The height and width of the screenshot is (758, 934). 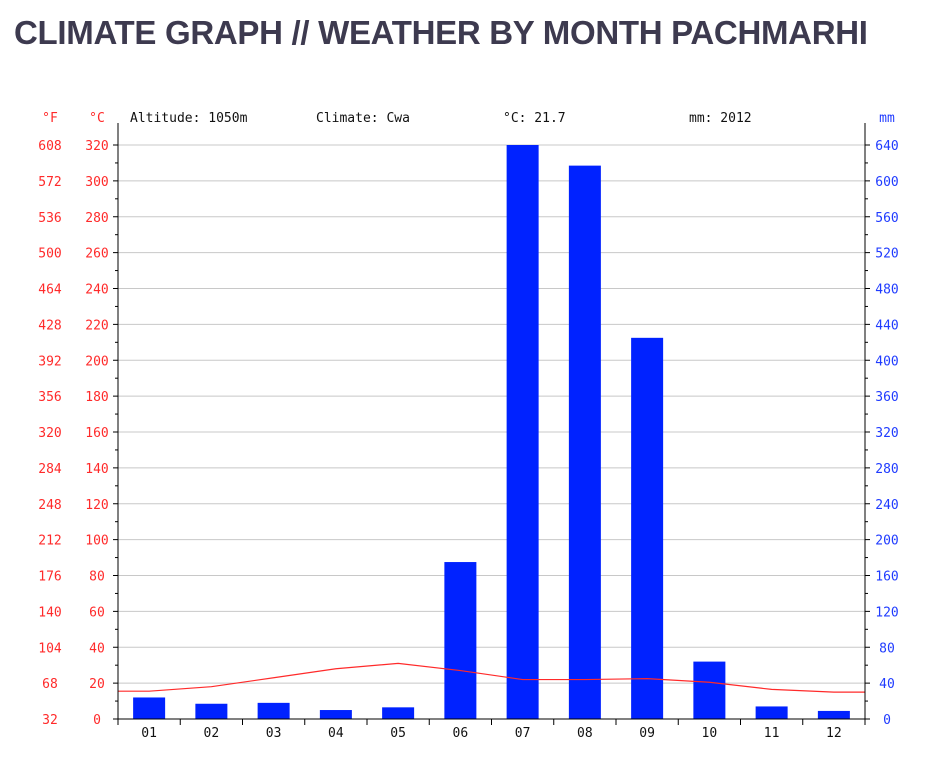 I want to click on tick-label-fahrenheit: 428, so click(x=49, y=325).